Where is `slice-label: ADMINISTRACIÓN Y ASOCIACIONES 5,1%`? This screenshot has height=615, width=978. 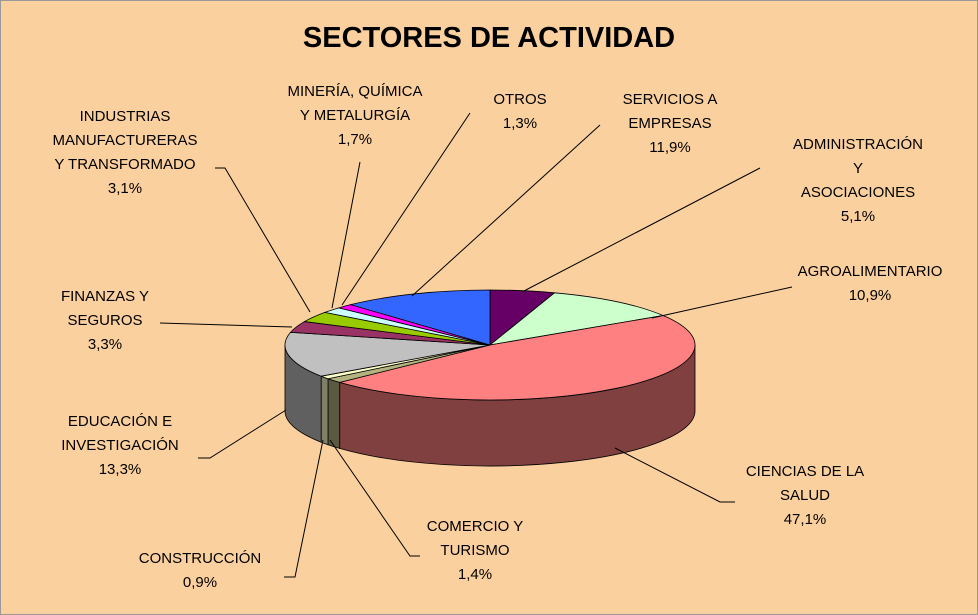 slice-label: ADMINISTRACIÓN Y ASOCIACIONES 5,1% is located at coordinates (858, 181).